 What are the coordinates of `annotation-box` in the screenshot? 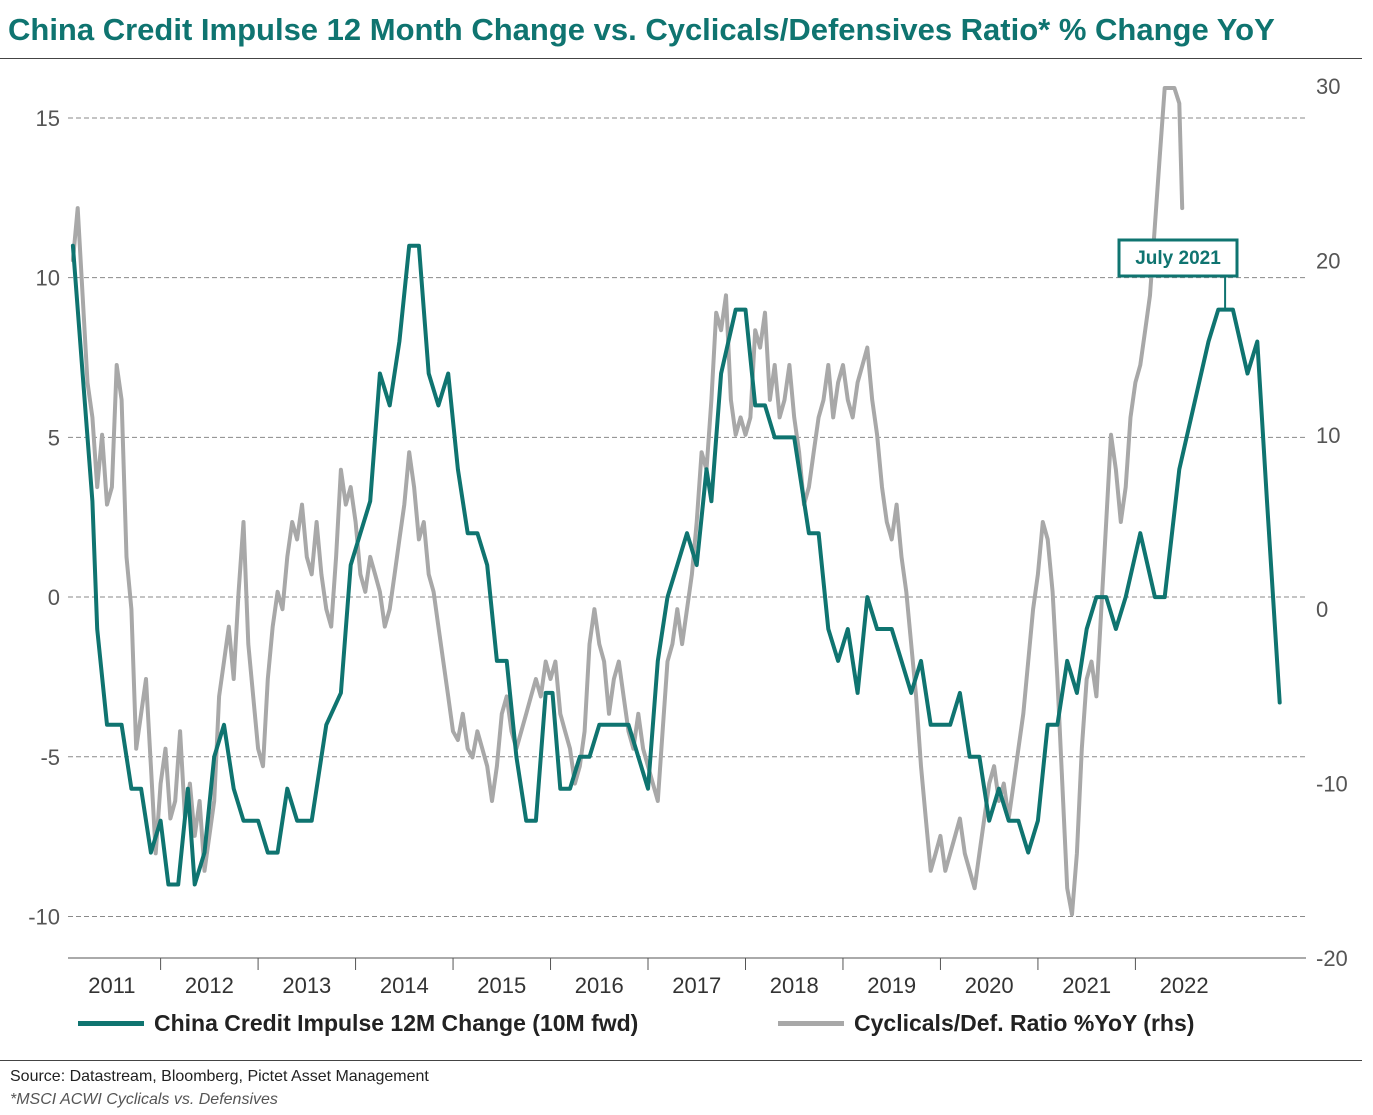 It's located at (1178, 258).